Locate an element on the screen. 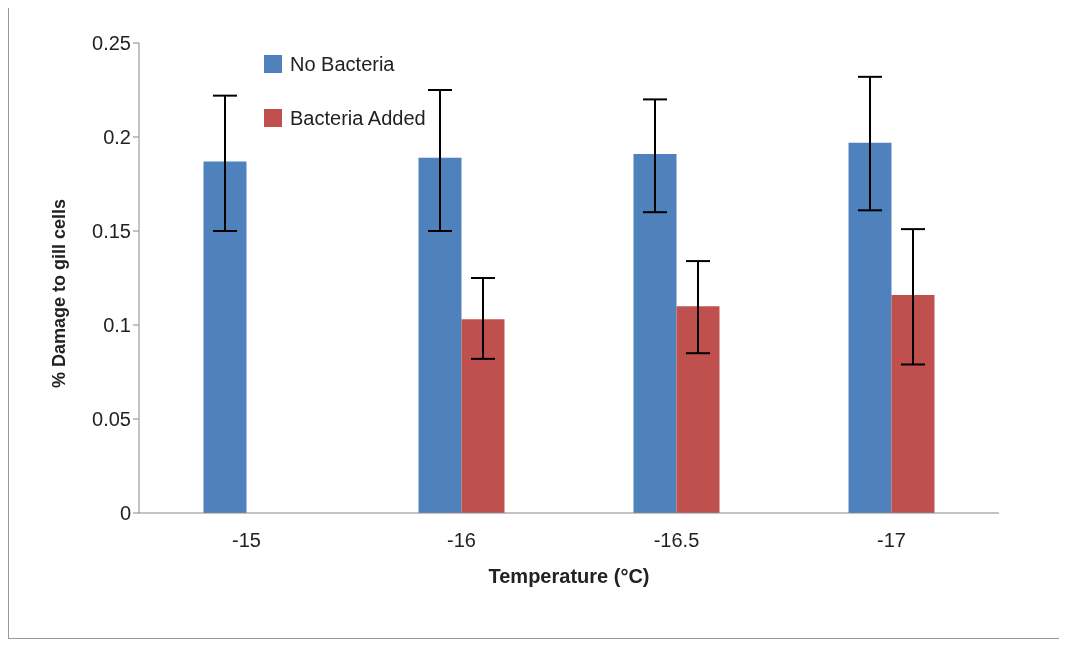 The height and width of the screenshot is (649, 1068). y-axis-title: % Damage to gill cells is located at coordinates (59, 293).